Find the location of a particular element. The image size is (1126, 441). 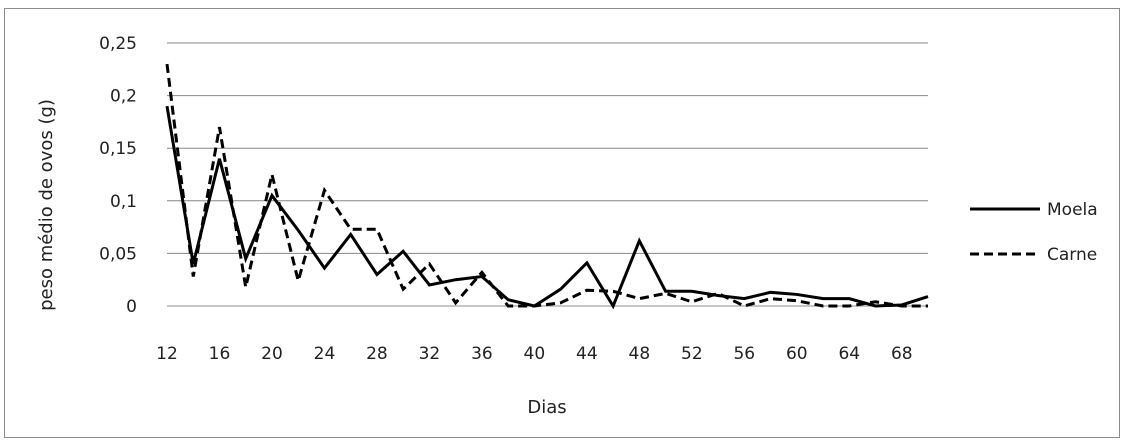

x-tick-label: 16 is located at coordinates (220, 354).